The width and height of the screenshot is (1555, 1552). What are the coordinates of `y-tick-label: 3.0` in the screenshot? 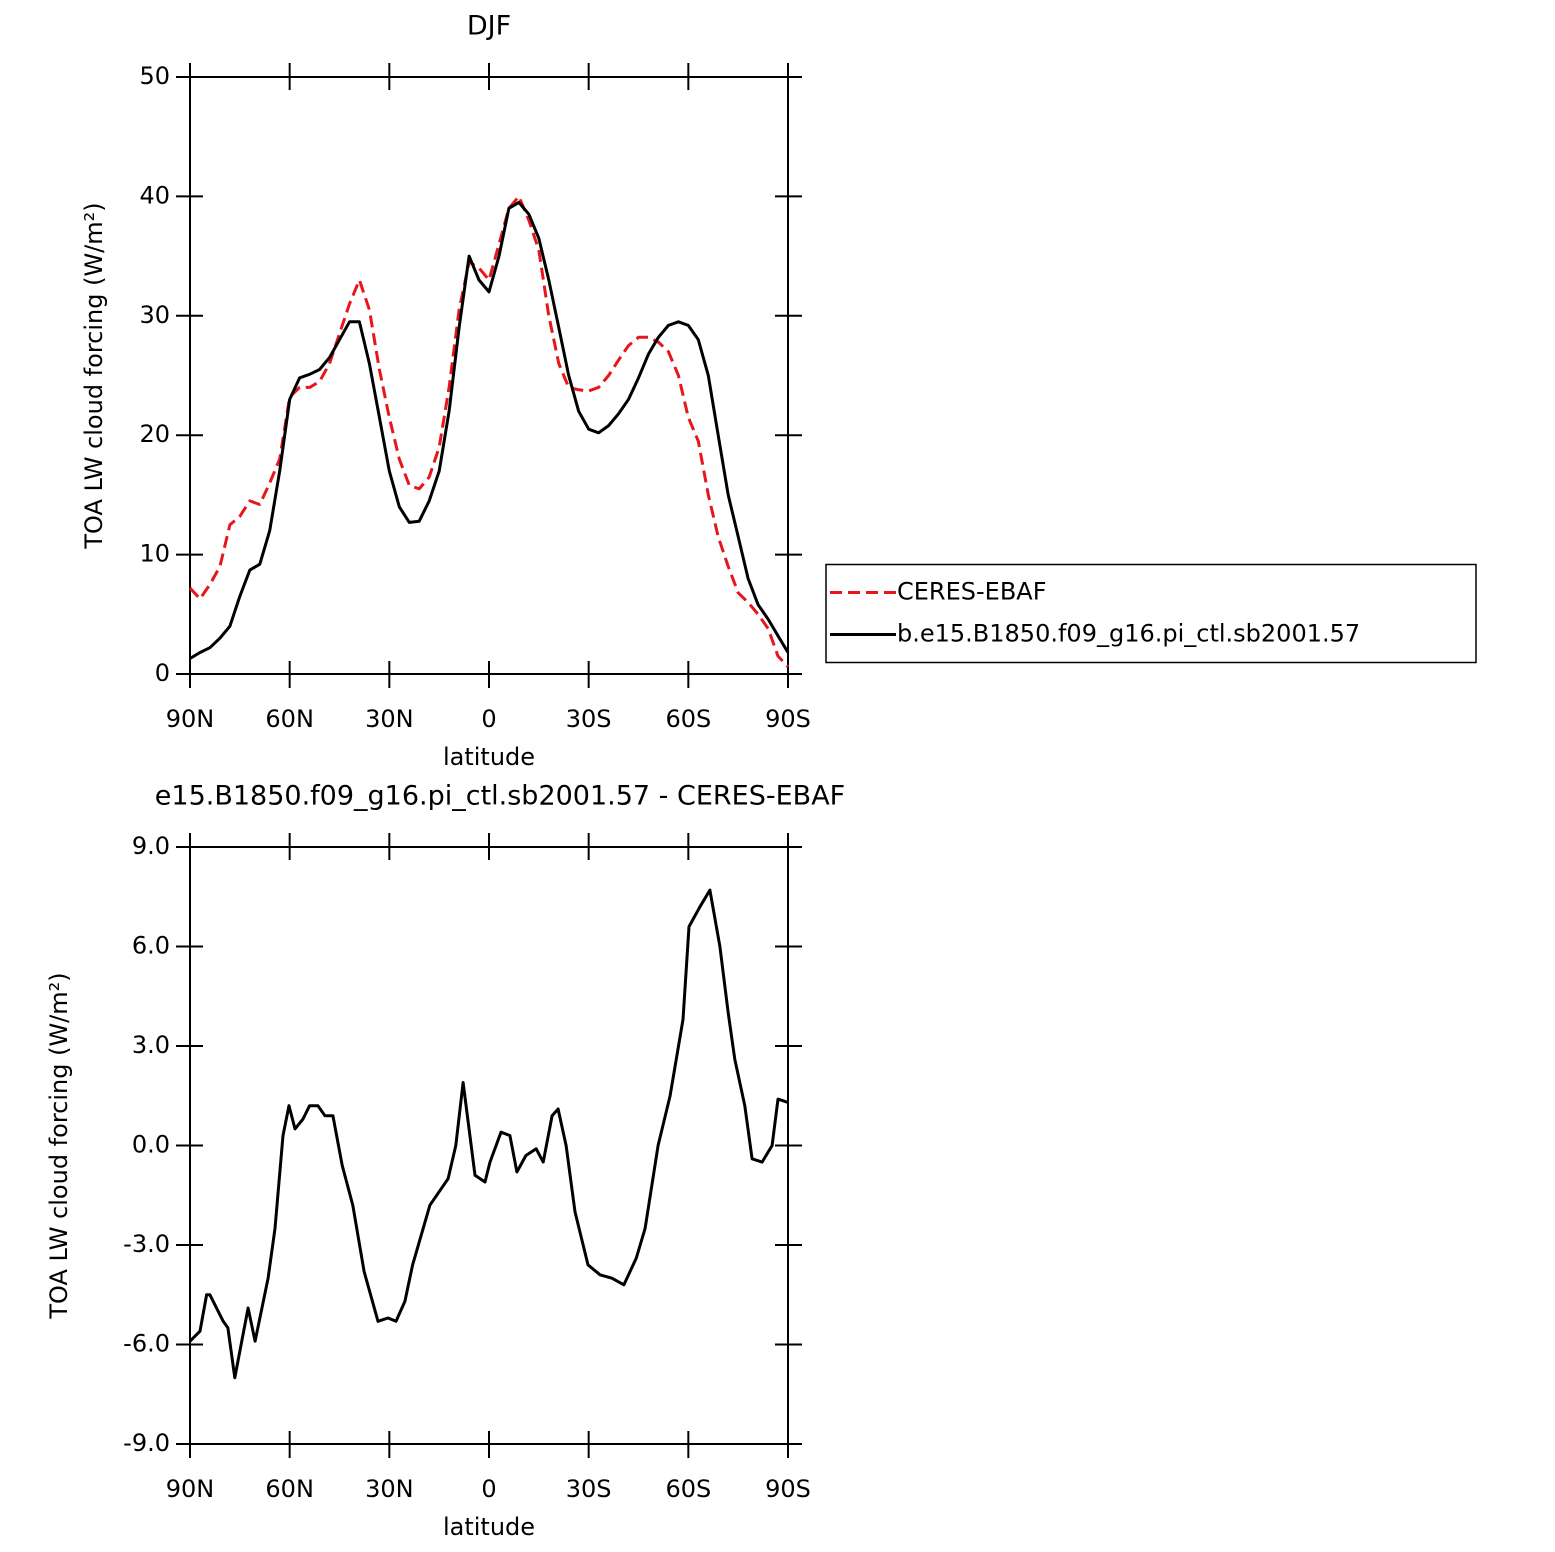 It's located at (151, 1045).